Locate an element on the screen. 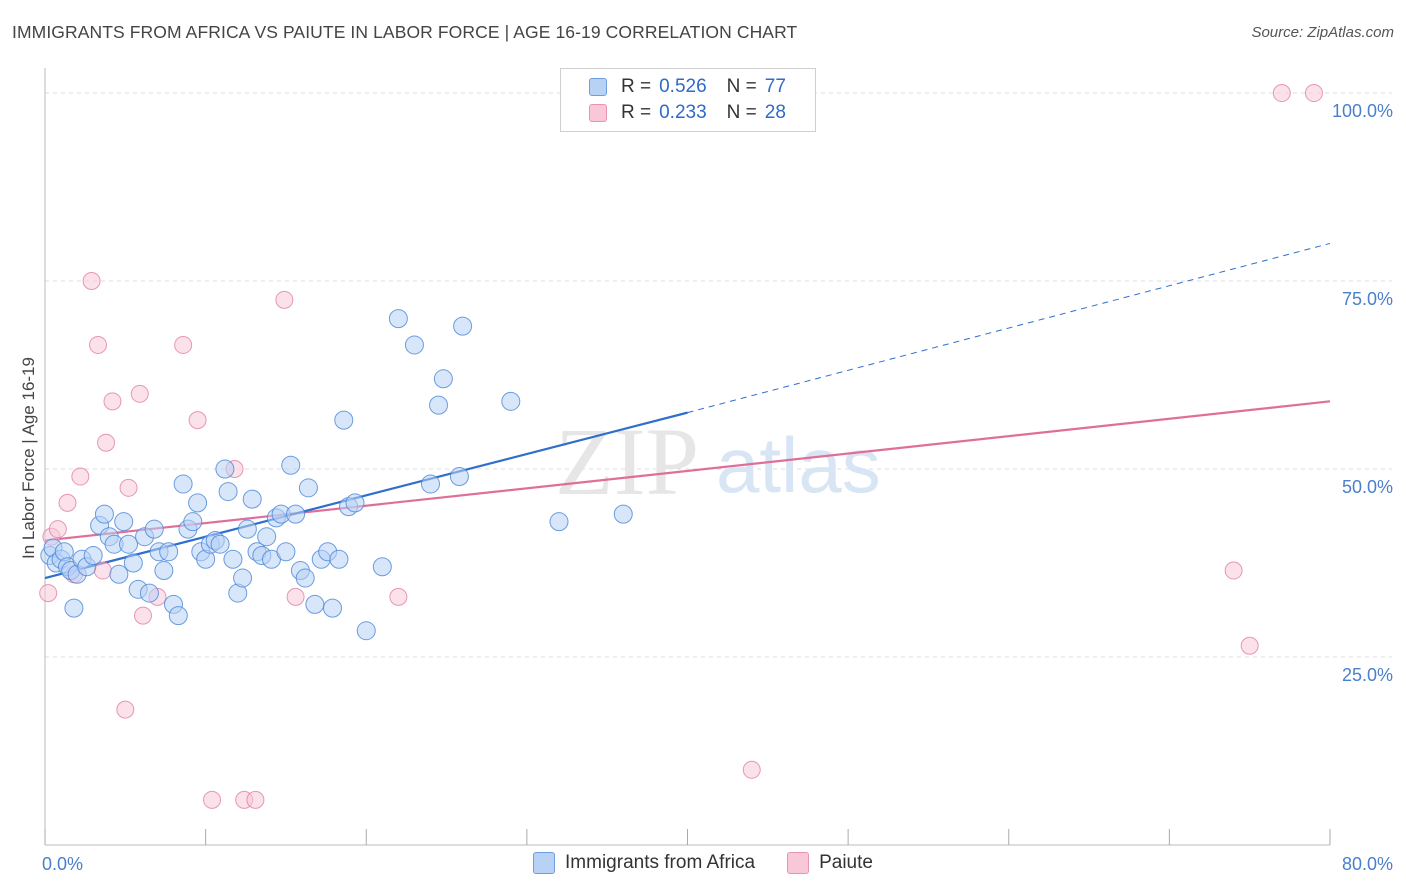 This screenshot has width=1406, height=892. legend-row-paiute: R = 0.233 N = 28 is located at coordinates (687, 113).